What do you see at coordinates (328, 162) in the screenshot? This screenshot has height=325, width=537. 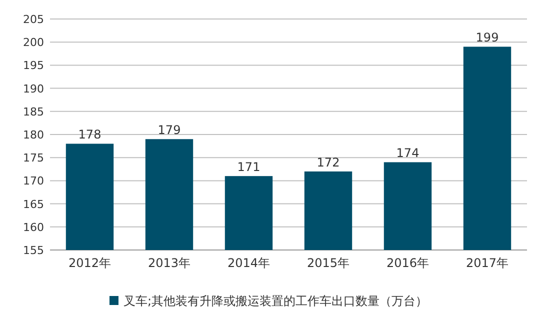 I see `data-label: 172` at bounding box center [328, 162].